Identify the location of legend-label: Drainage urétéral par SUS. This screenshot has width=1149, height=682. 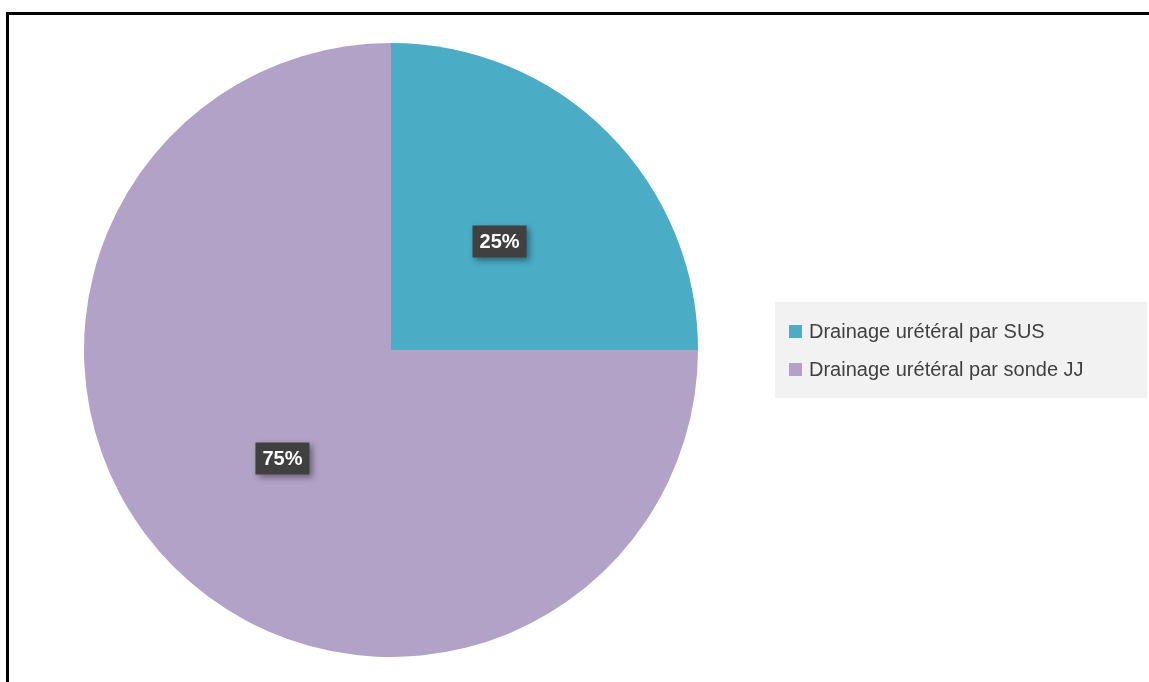
(927, 331).